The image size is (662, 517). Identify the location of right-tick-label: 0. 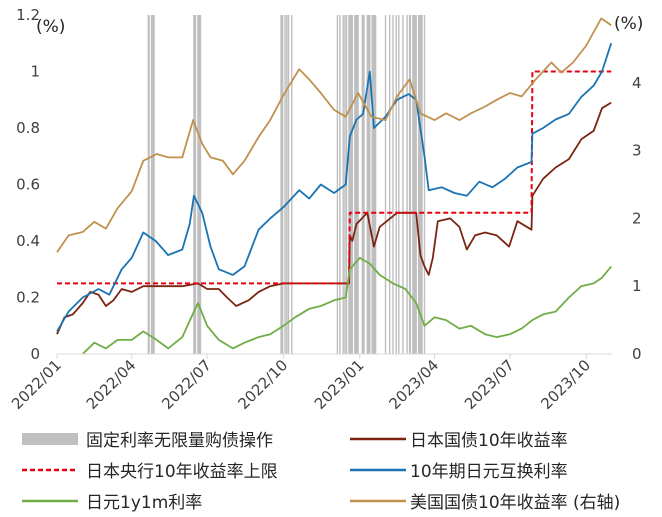
(637, 354).